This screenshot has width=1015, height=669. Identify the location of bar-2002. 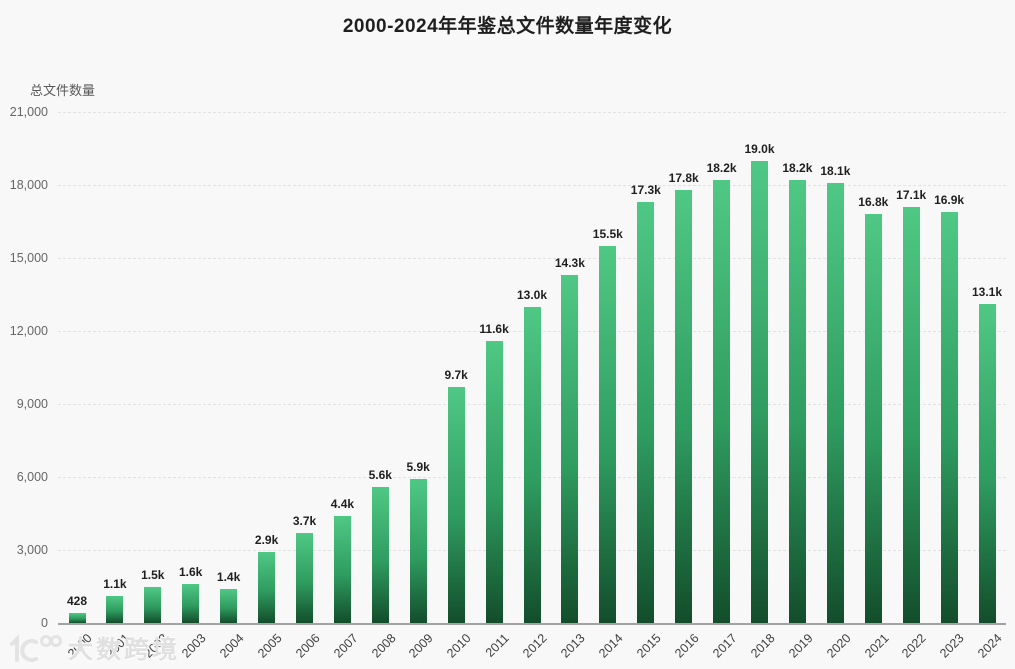
(153, 604).